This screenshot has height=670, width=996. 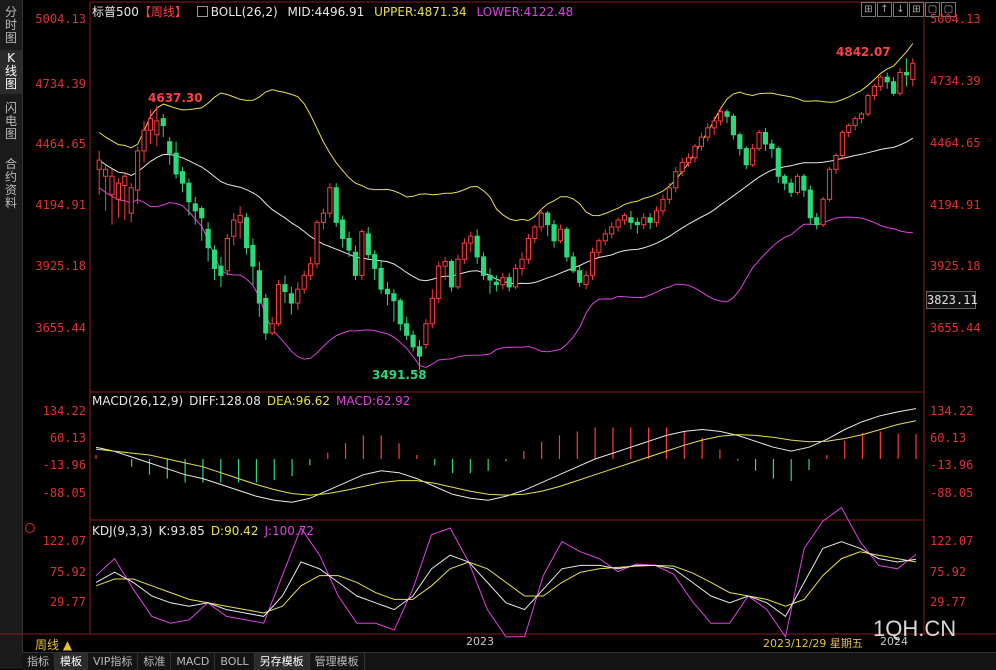 I want to click on window-split-icon: ⊞, so click(x=916, y=9).